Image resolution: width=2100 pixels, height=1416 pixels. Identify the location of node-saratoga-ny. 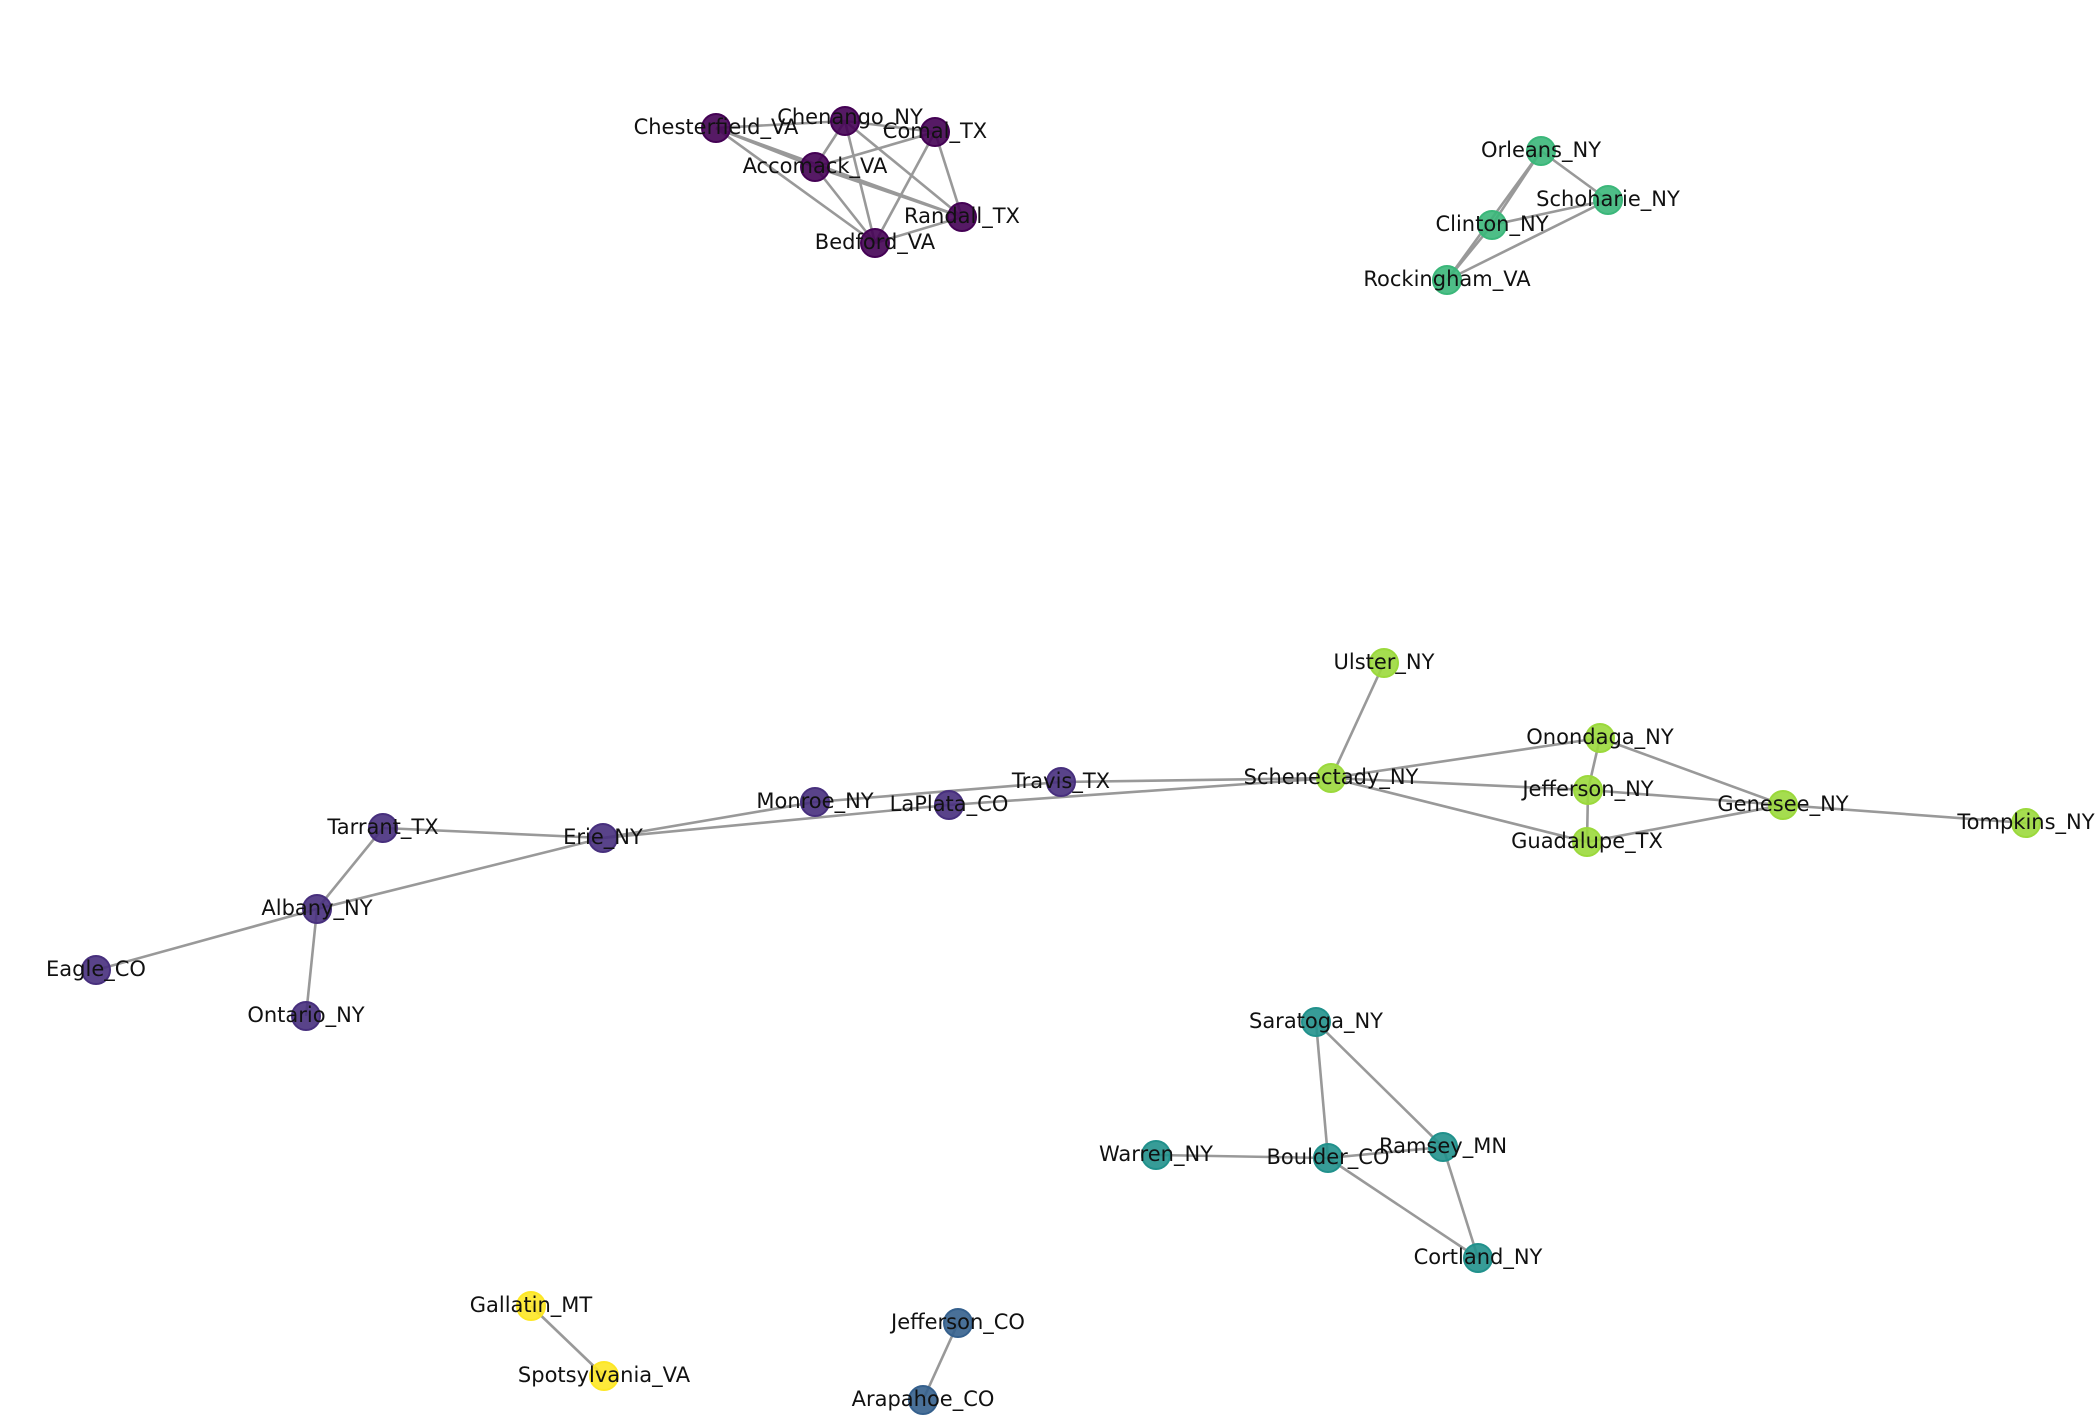
(1316, 1022).